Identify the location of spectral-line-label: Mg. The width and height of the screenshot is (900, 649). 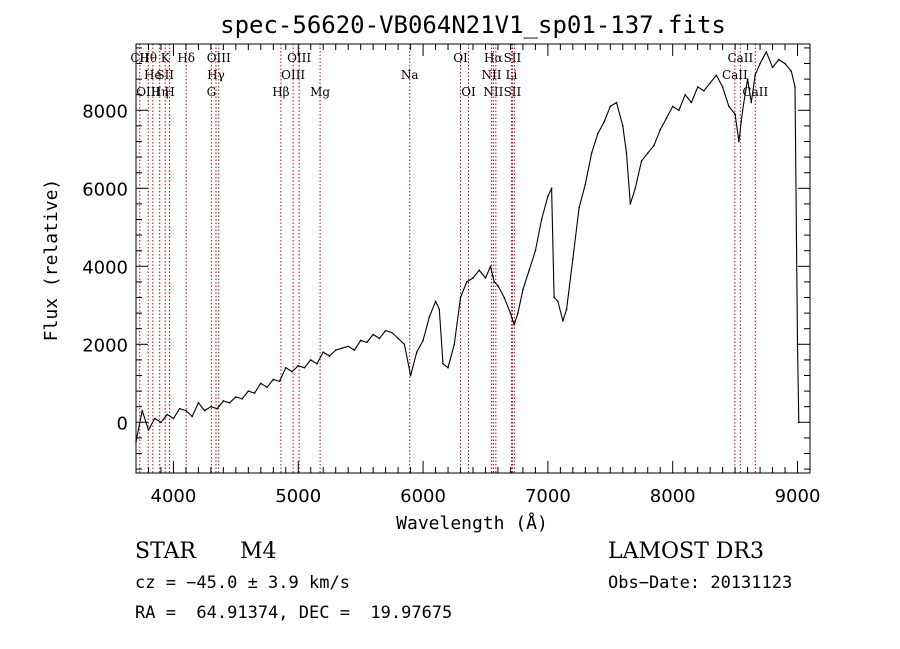
(320, 92).